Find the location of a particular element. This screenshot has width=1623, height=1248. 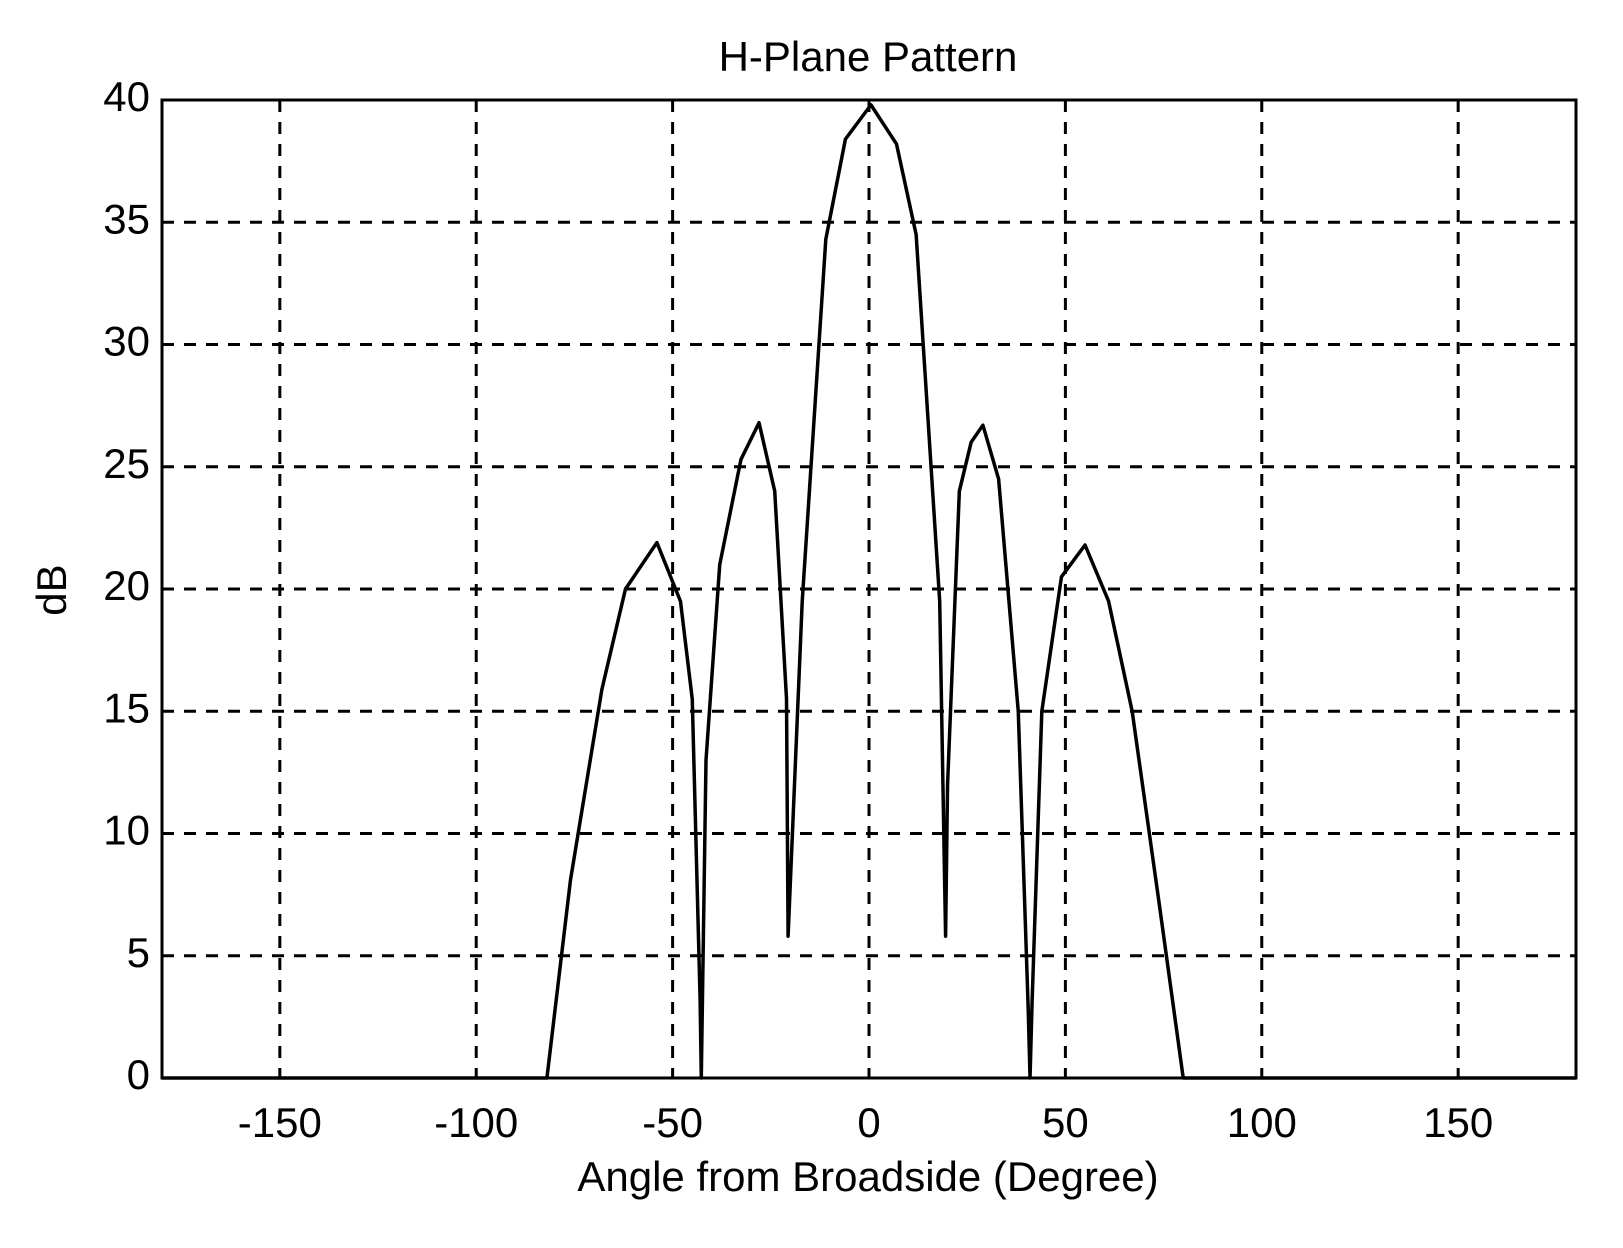

x-tick-label: 50 is located at coordinates (1065, 1122).